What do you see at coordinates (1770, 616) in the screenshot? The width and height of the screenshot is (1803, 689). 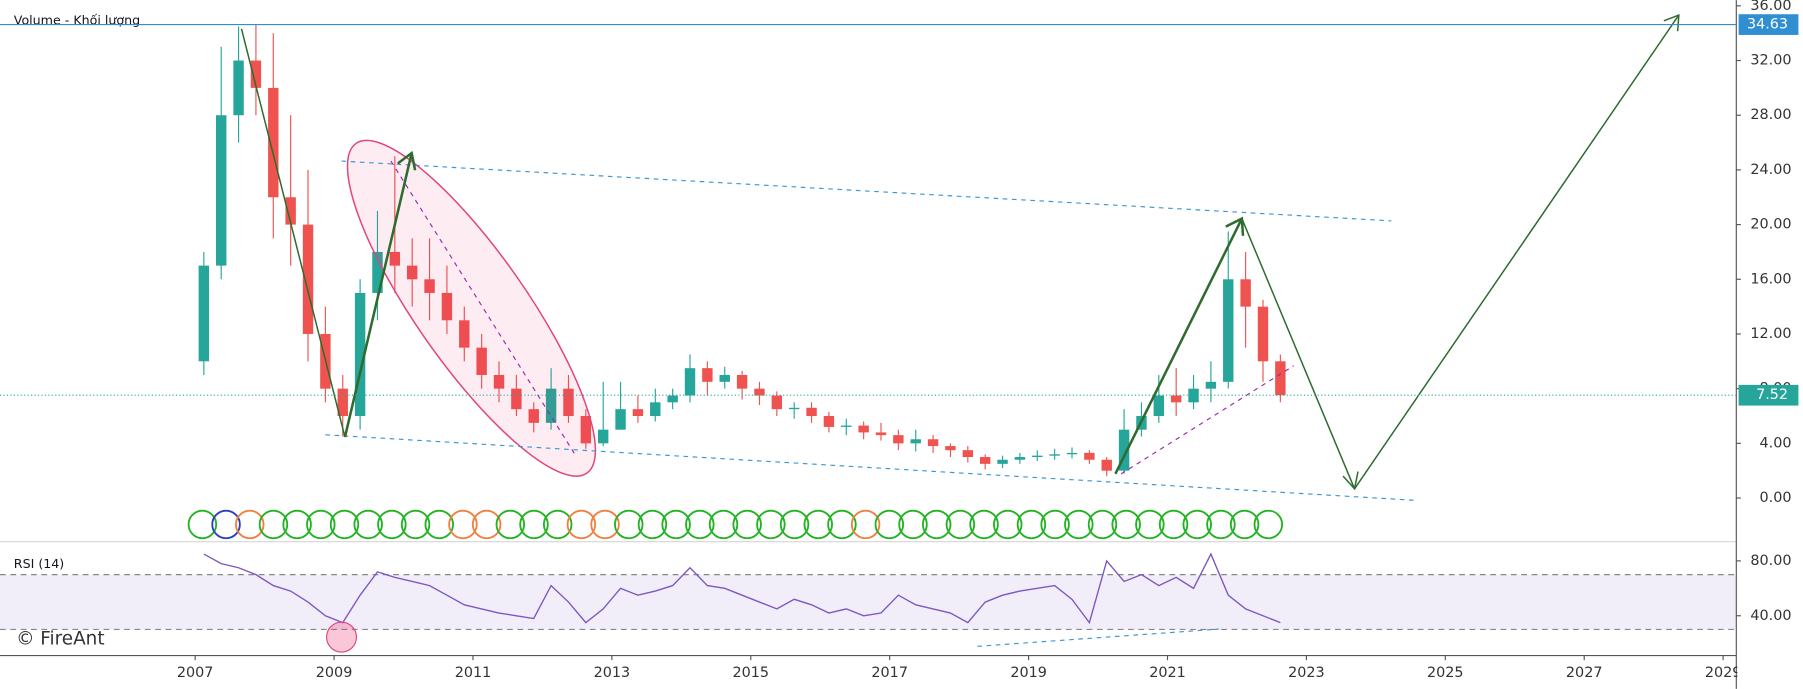 I see `y-tick-label: 40.00` at bounding box center [1770, 616].